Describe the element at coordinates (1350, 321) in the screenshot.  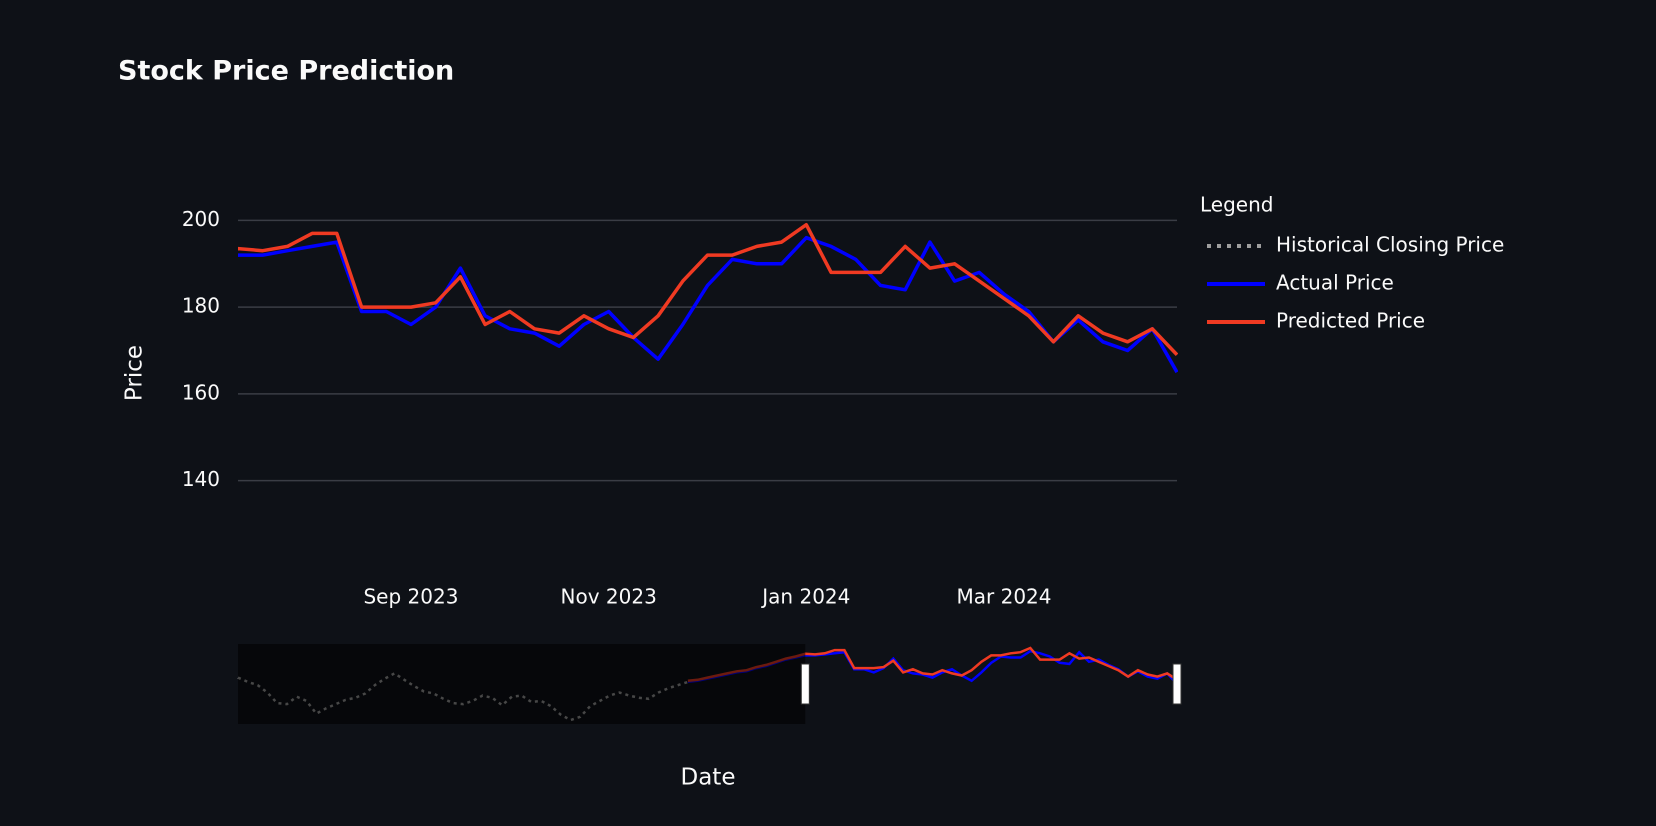
I see `legend-label: Predicted Price` at that location.